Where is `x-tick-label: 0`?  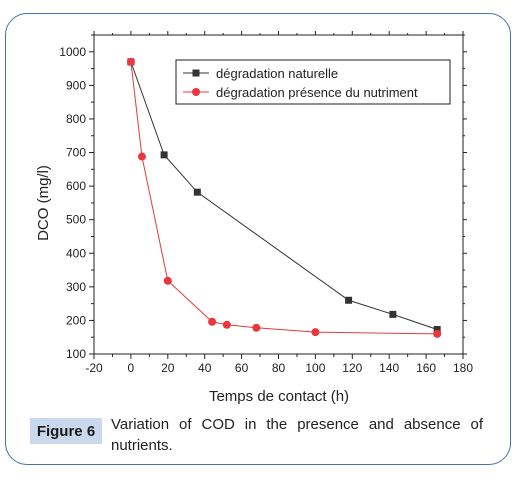
x-tick-label: 0 is located at coordinates (131, 368).